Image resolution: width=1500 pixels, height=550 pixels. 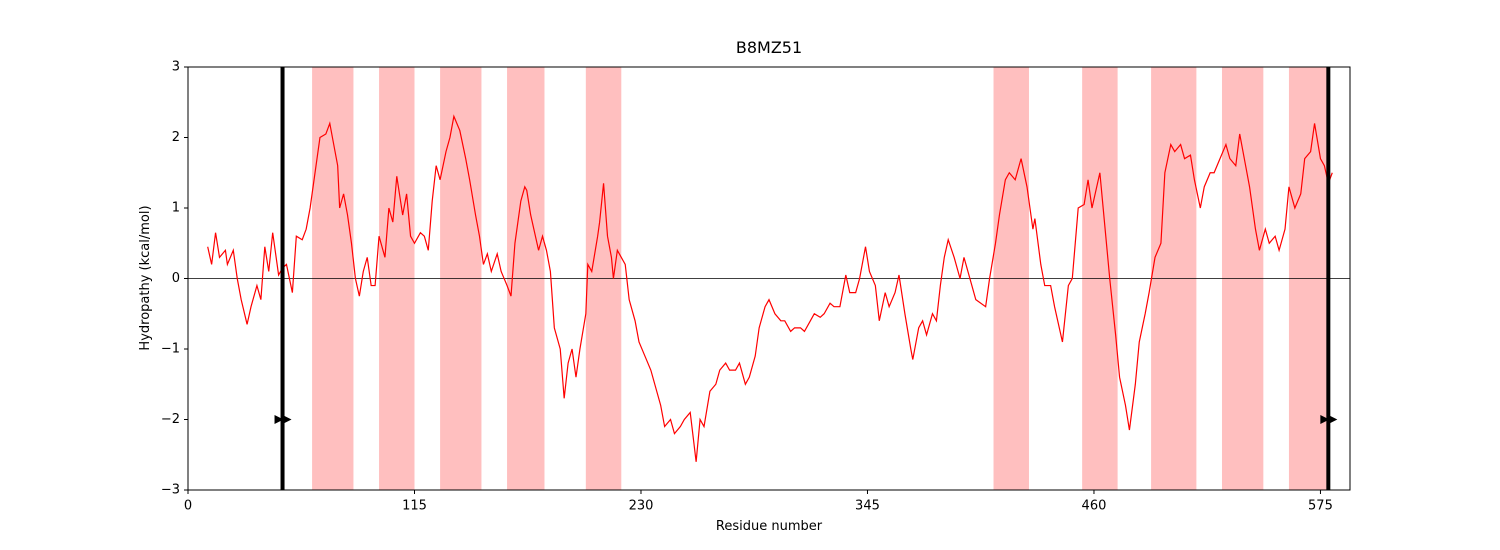 I want to click on x-tick-label: 460, so click(x=1094, y=506).